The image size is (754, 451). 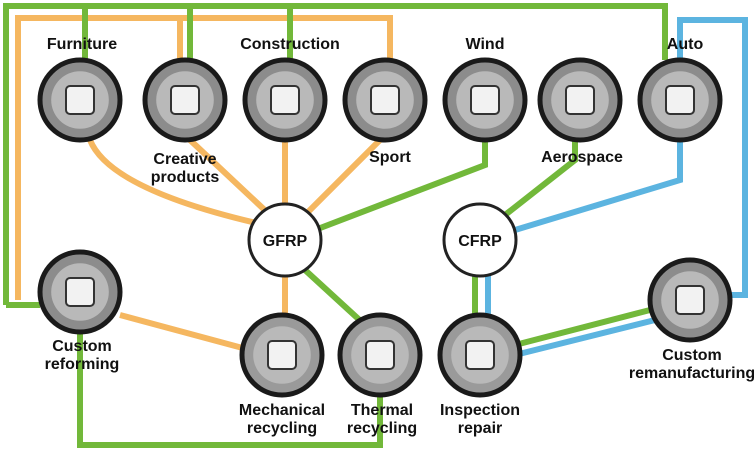 What do you see at coordinates (82, 44) in the screenshot?
I see `node-label: Furniture` at bounding box center [82, 44].